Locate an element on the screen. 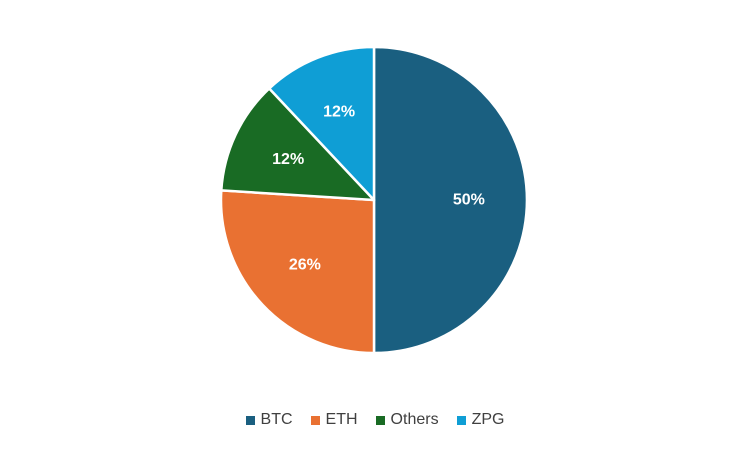  legend-item-zpg: ZPG is located at coordinates (480, 420).